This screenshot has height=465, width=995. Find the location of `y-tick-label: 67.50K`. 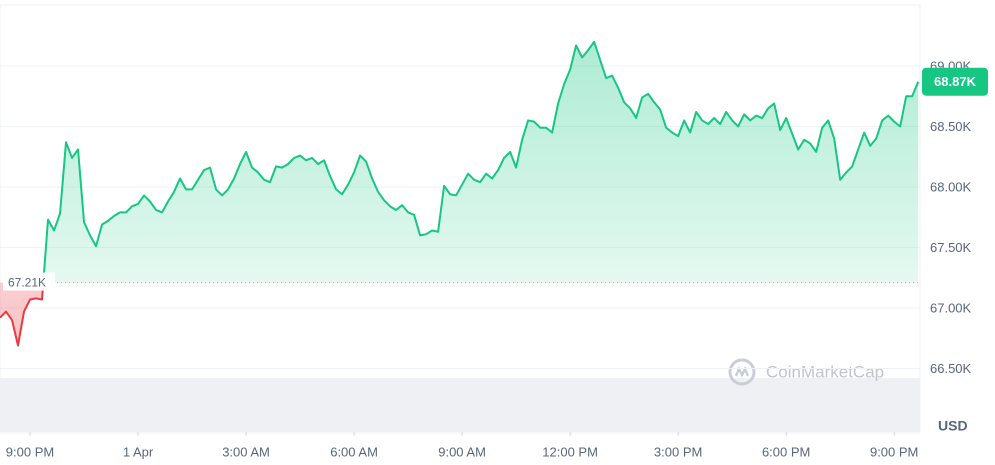

y-tick-label: 67.50K is located at coordinates (951, 247).